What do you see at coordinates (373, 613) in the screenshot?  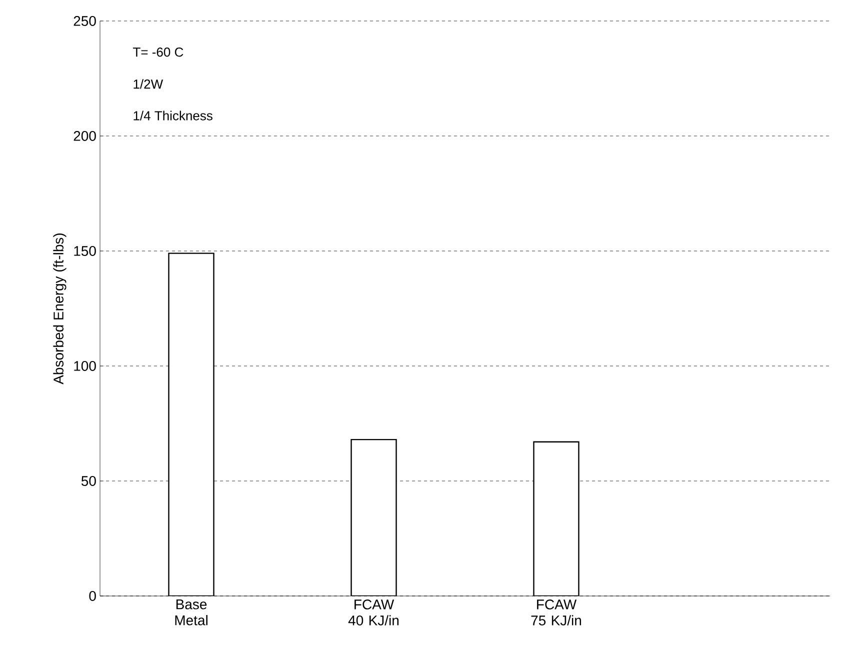 I see `x-tick-label: FCAW 40 KJ/in` at bounding box center [373, 613].